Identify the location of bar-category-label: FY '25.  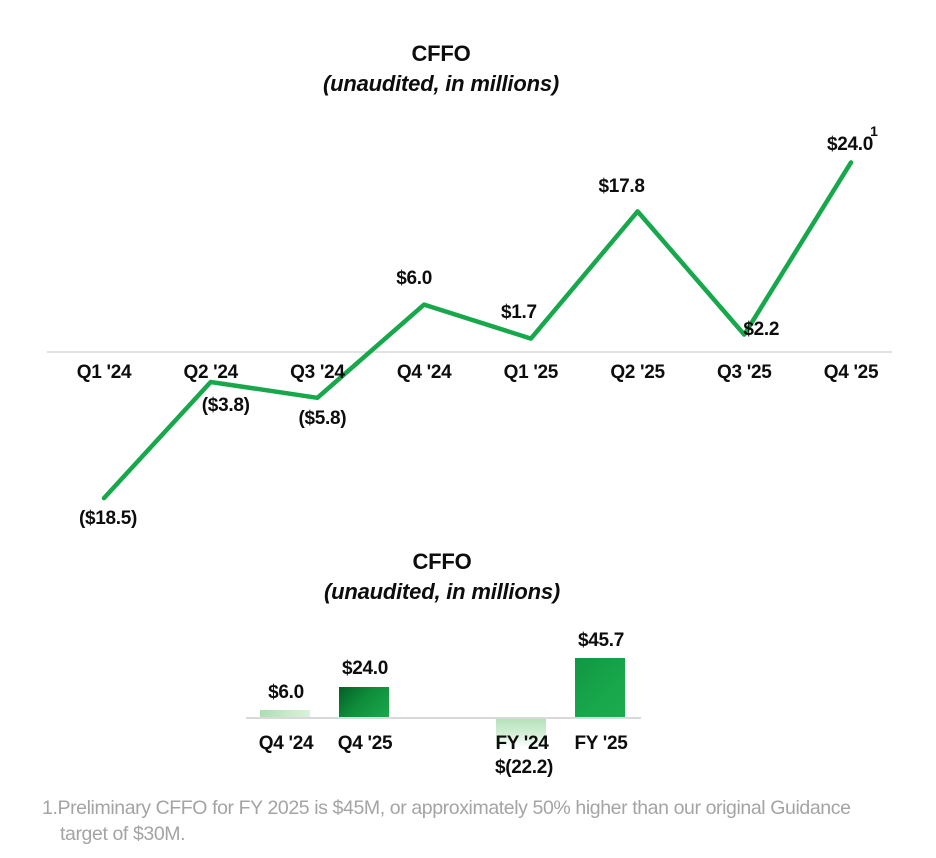
(601, 743).